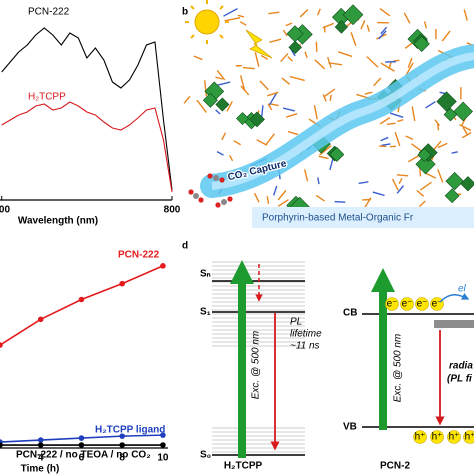  I want to click on series-label: H₂TCPP ligand, so click(130, 430).